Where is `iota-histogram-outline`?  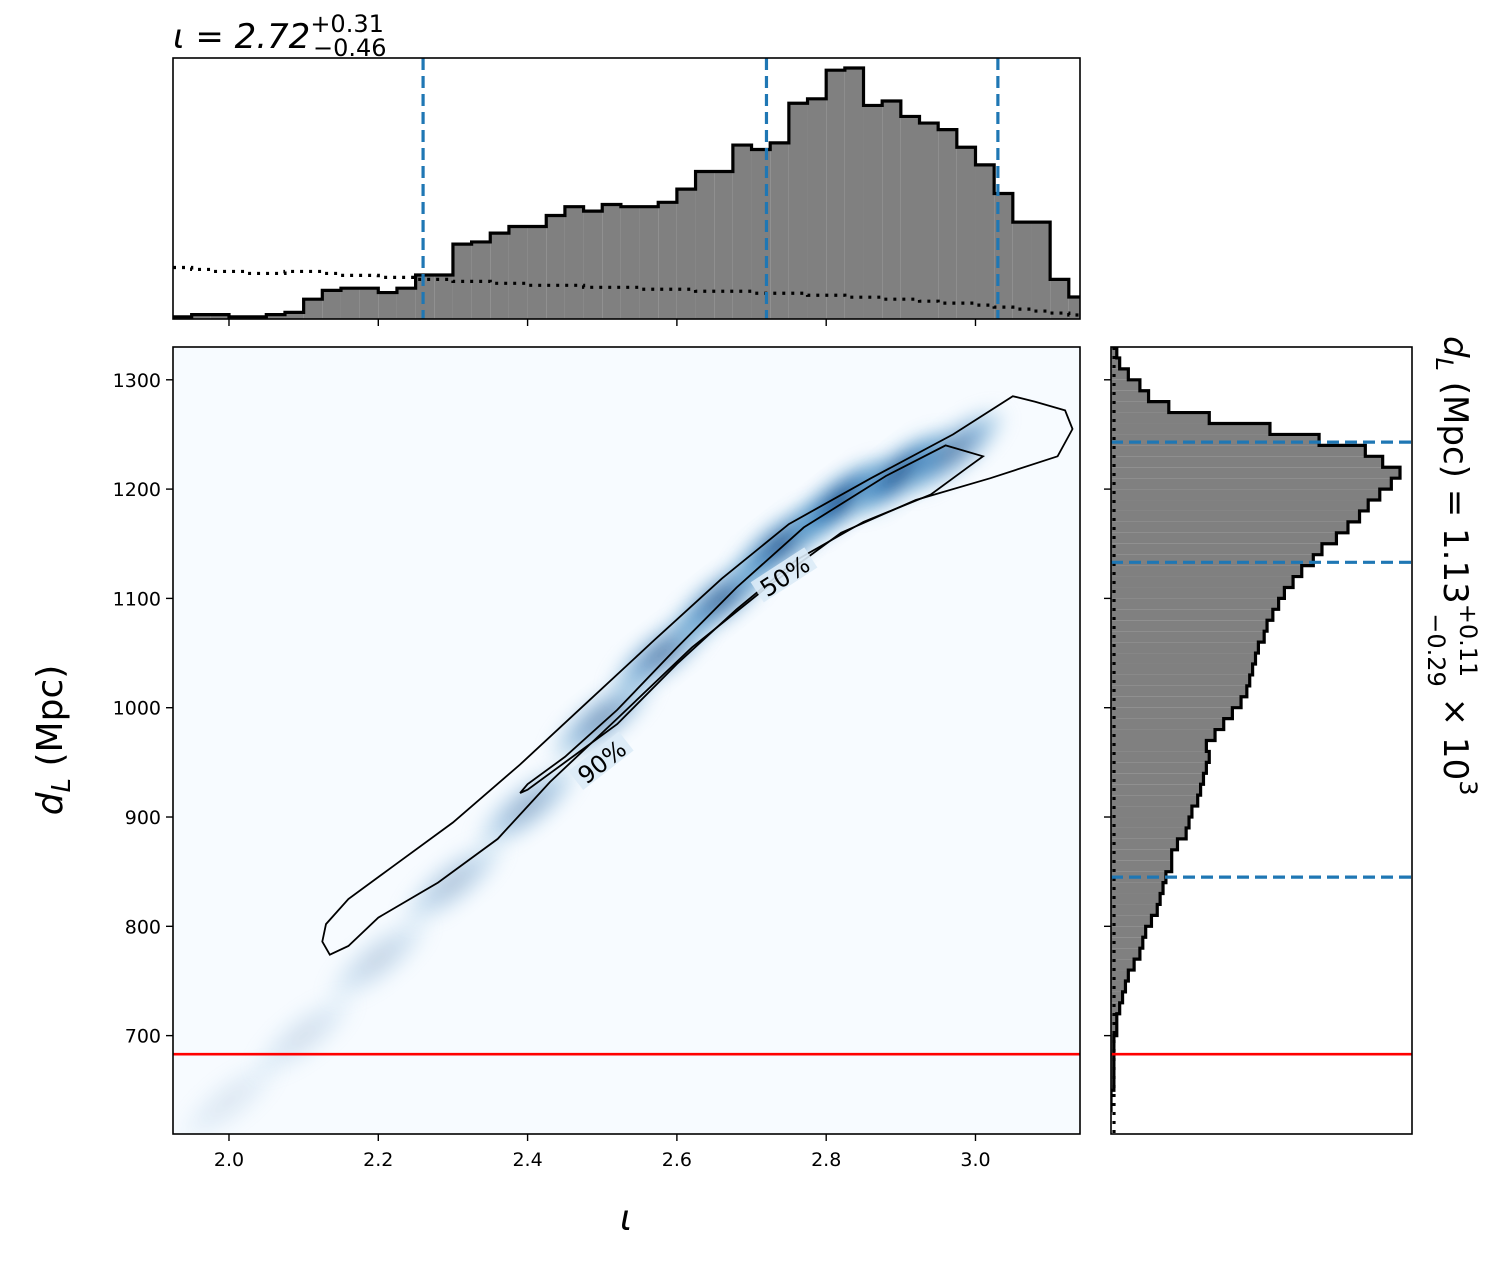
iota-histogram-outline is located at coordinates (626, 192).